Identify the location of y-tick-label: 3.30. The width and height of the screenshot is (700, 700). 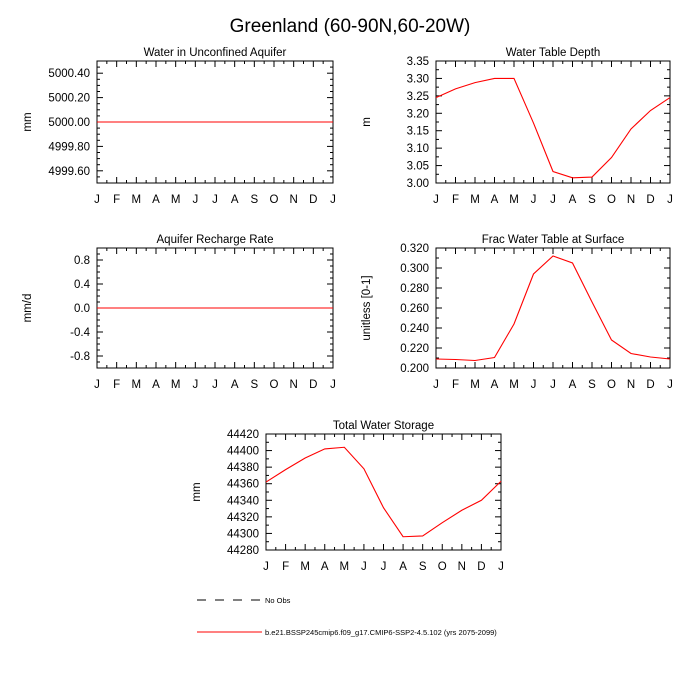
(418, 79).